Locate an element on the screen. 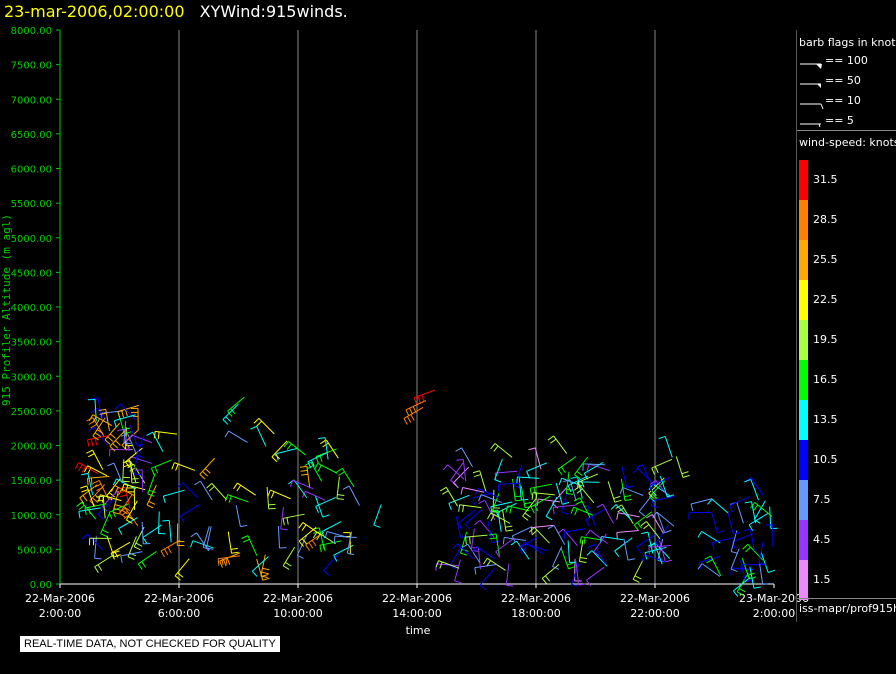 Image resolution: width=896 pixels, height=674 pixels. barb-flag-legend-item: == 5 is located at coordinates (847, 122).